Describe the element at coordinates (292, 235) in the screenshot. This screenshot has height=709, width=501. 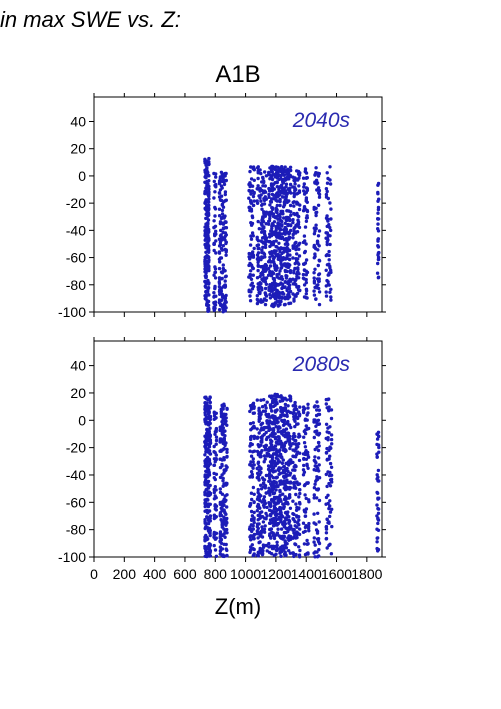
I see `scatter-points` at that location.